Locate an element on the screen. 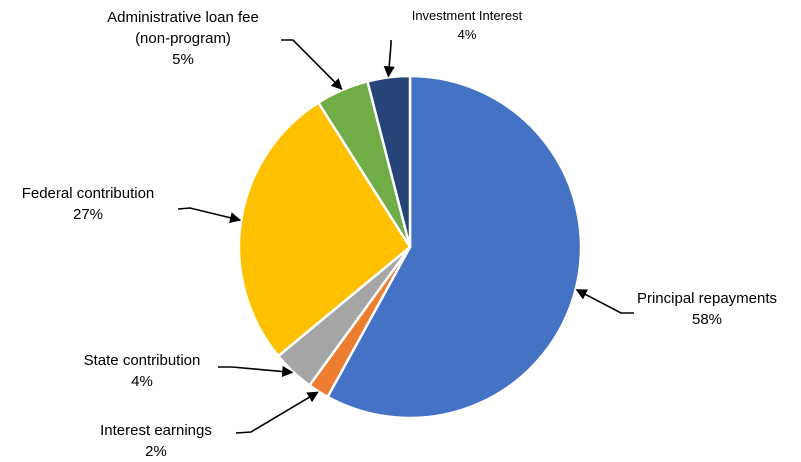 The height and width of the screenshot is (462, 801). label-federal-contribution-value: 27% is located at coordinates (88, 214).